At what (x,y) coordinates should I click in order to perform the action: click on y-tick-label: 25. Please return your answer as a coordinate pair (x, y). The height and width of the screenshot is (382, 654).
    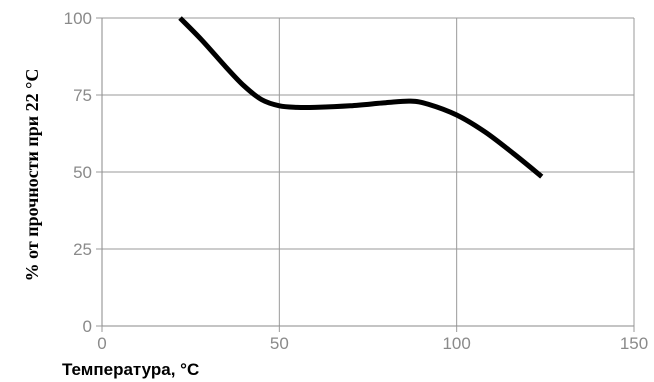
    Looking at the image, I should click on (82, 249).